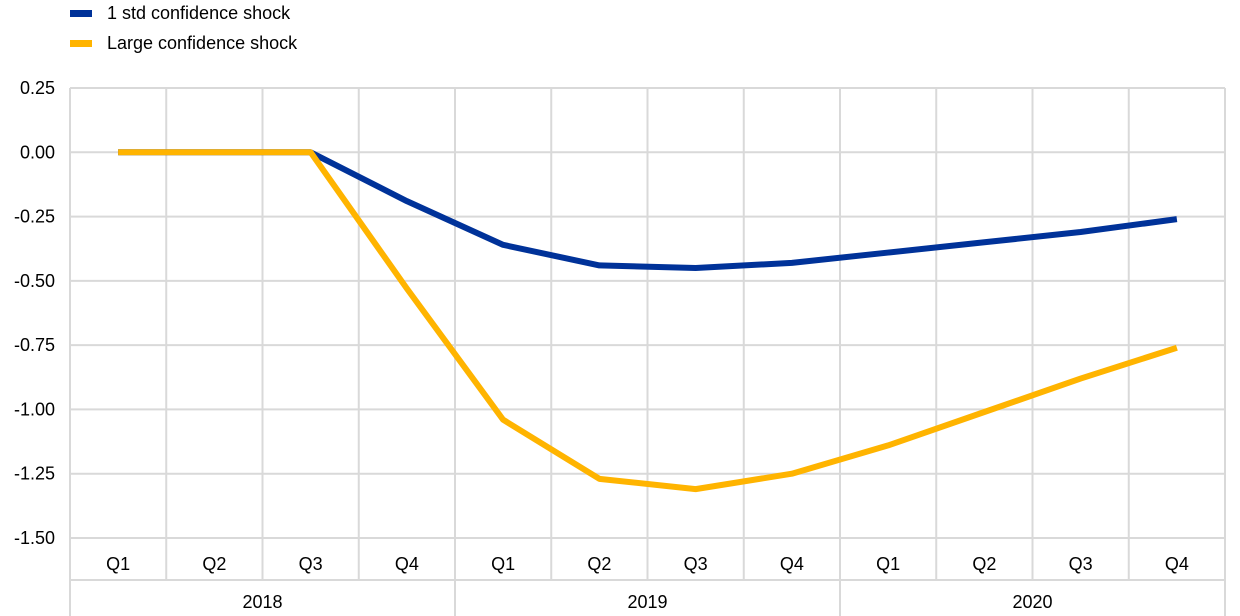 This screenshot has height=616, width=1240. Describe the element at coordinates (34, 474) in the screenshot. I see `y-tick-label: -1.25` at that location.